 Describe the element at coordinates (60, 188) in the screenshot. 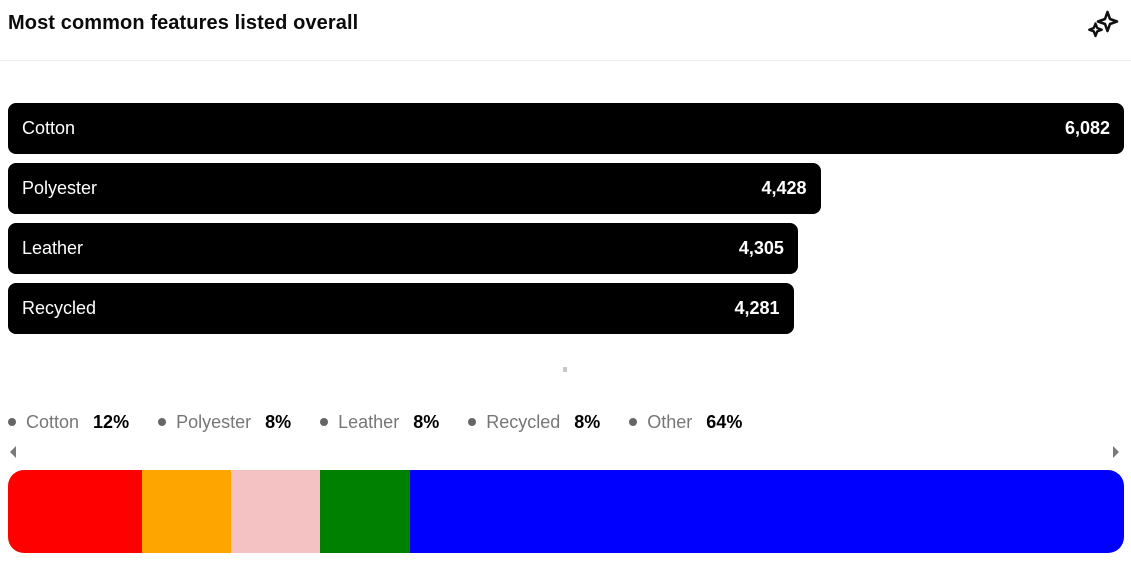

I see `bar-category-label: Polyester` at that location.